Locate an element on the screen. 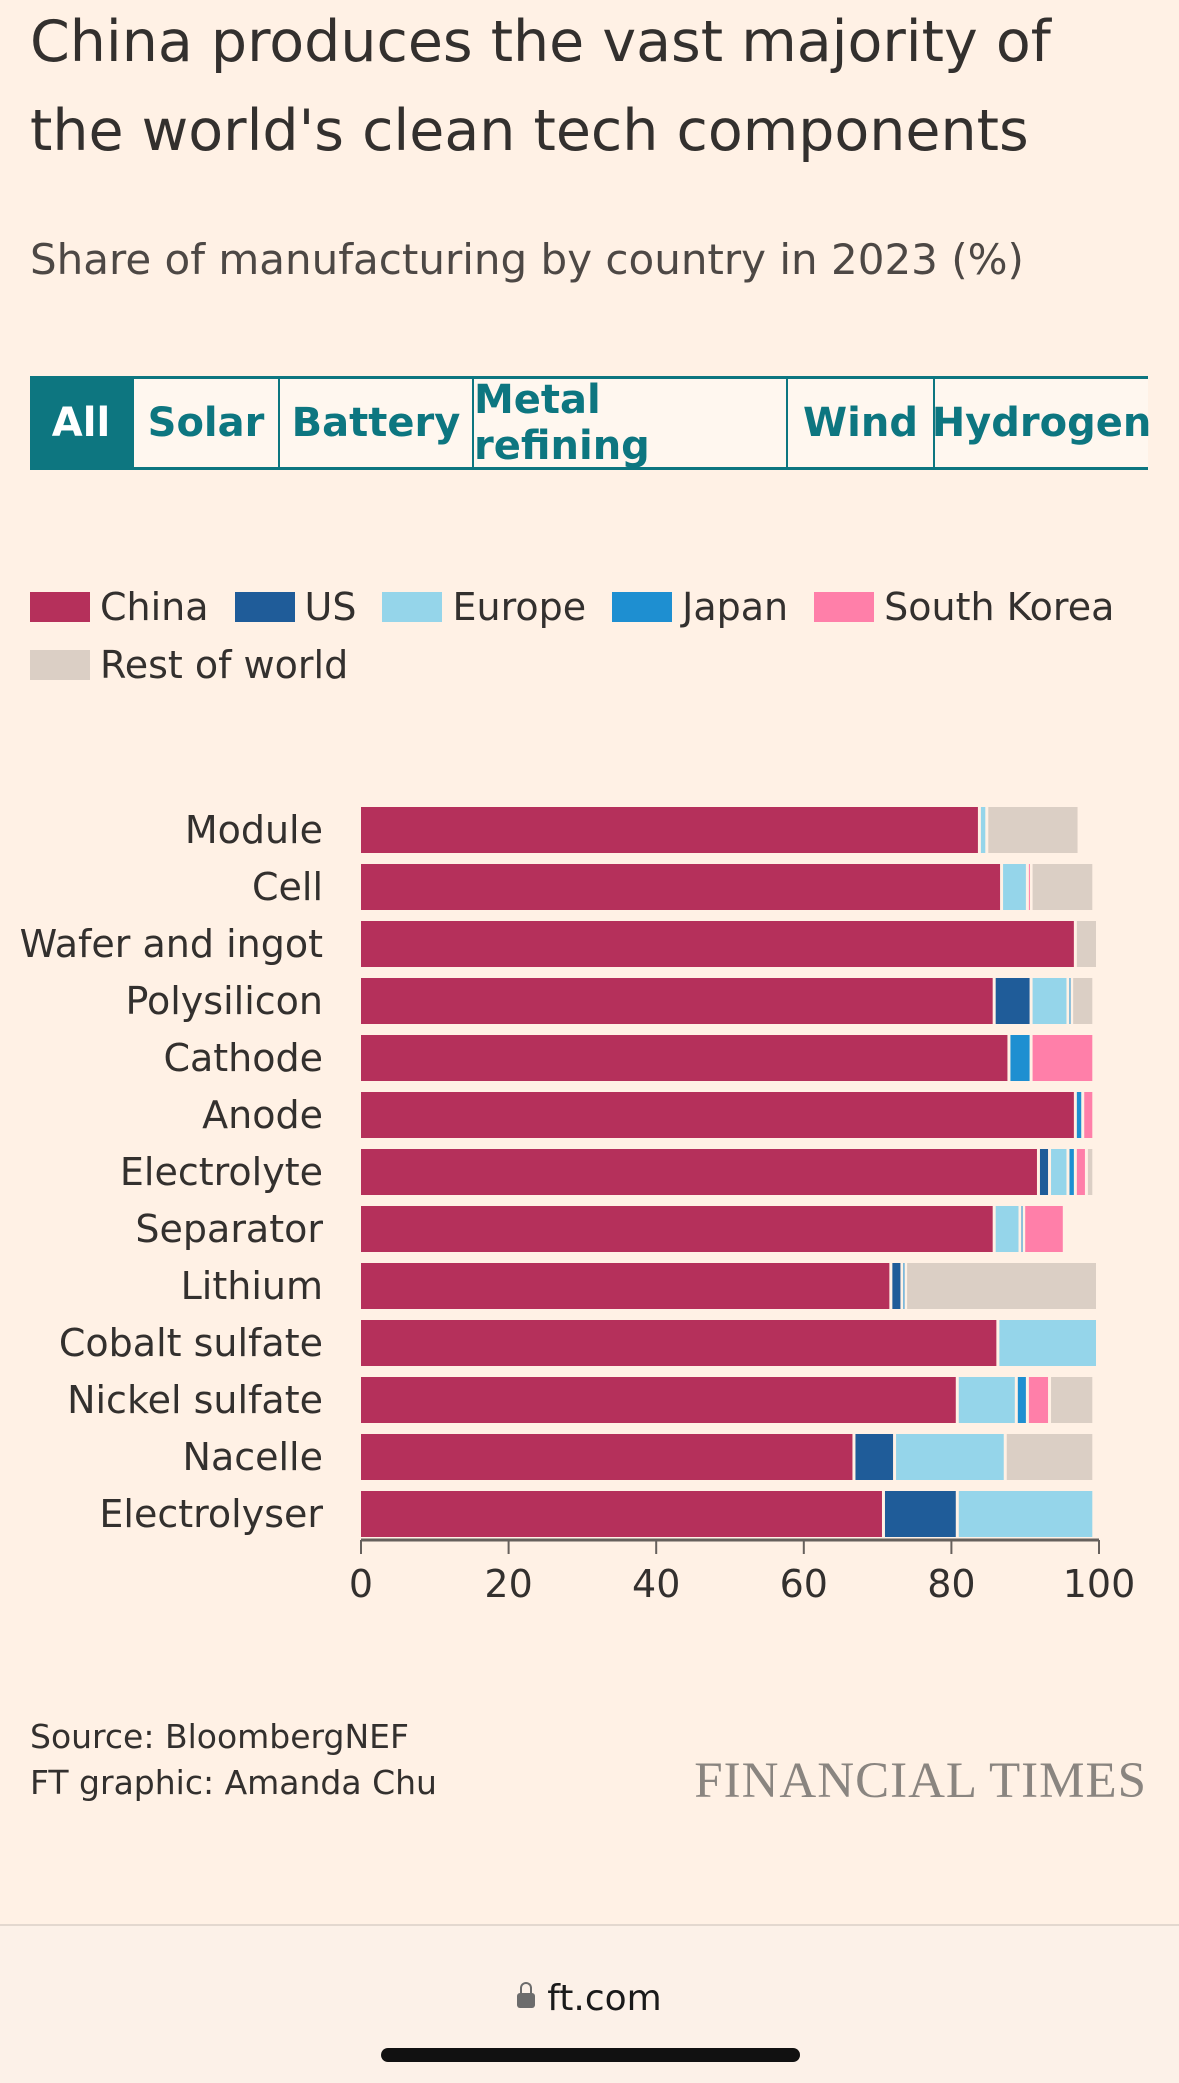 This screenshot has height=2083, width=1179. legend-item-us: US is located at coordinates (295, 607).